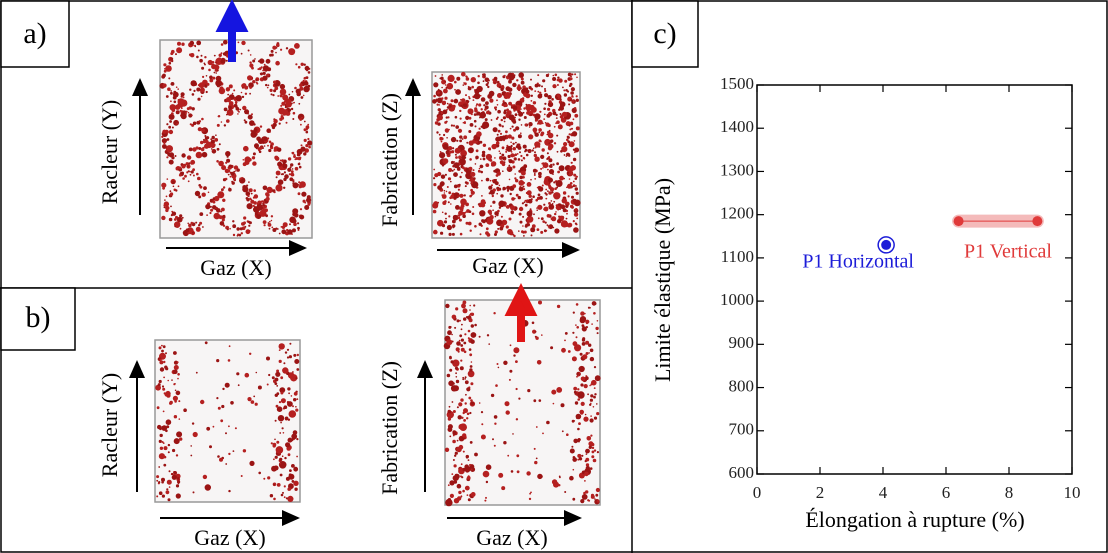  What do you see at coordinates (737, 213) in the screenshot?
I see `y-tick-label: 1200` at bounding box center [737, 213].